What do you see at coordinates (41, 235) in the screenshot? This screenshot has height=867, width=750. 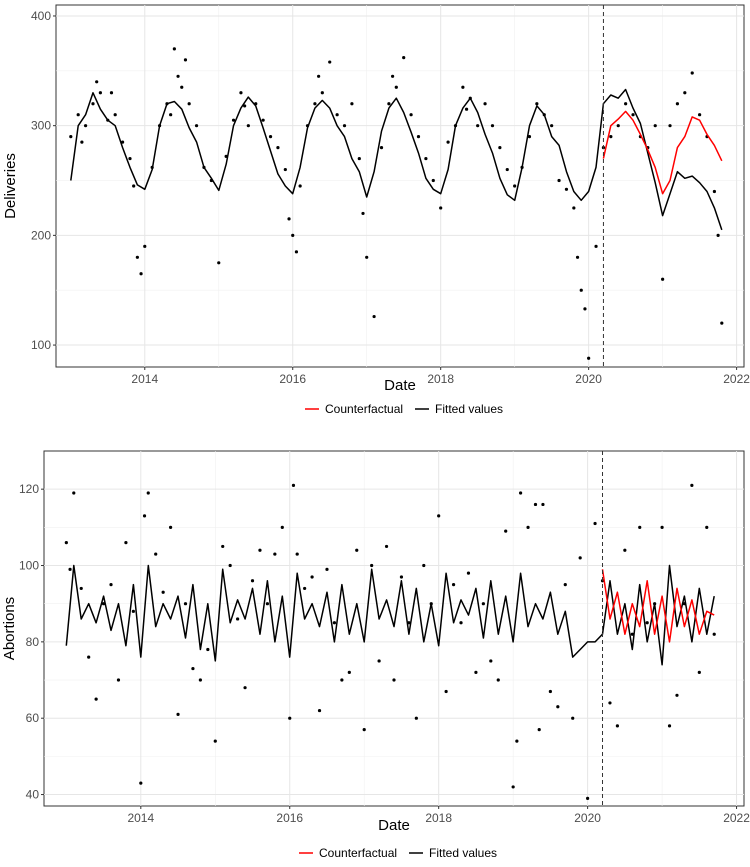 I see `y-tick-label: 200` at bounding box center [41, 235].